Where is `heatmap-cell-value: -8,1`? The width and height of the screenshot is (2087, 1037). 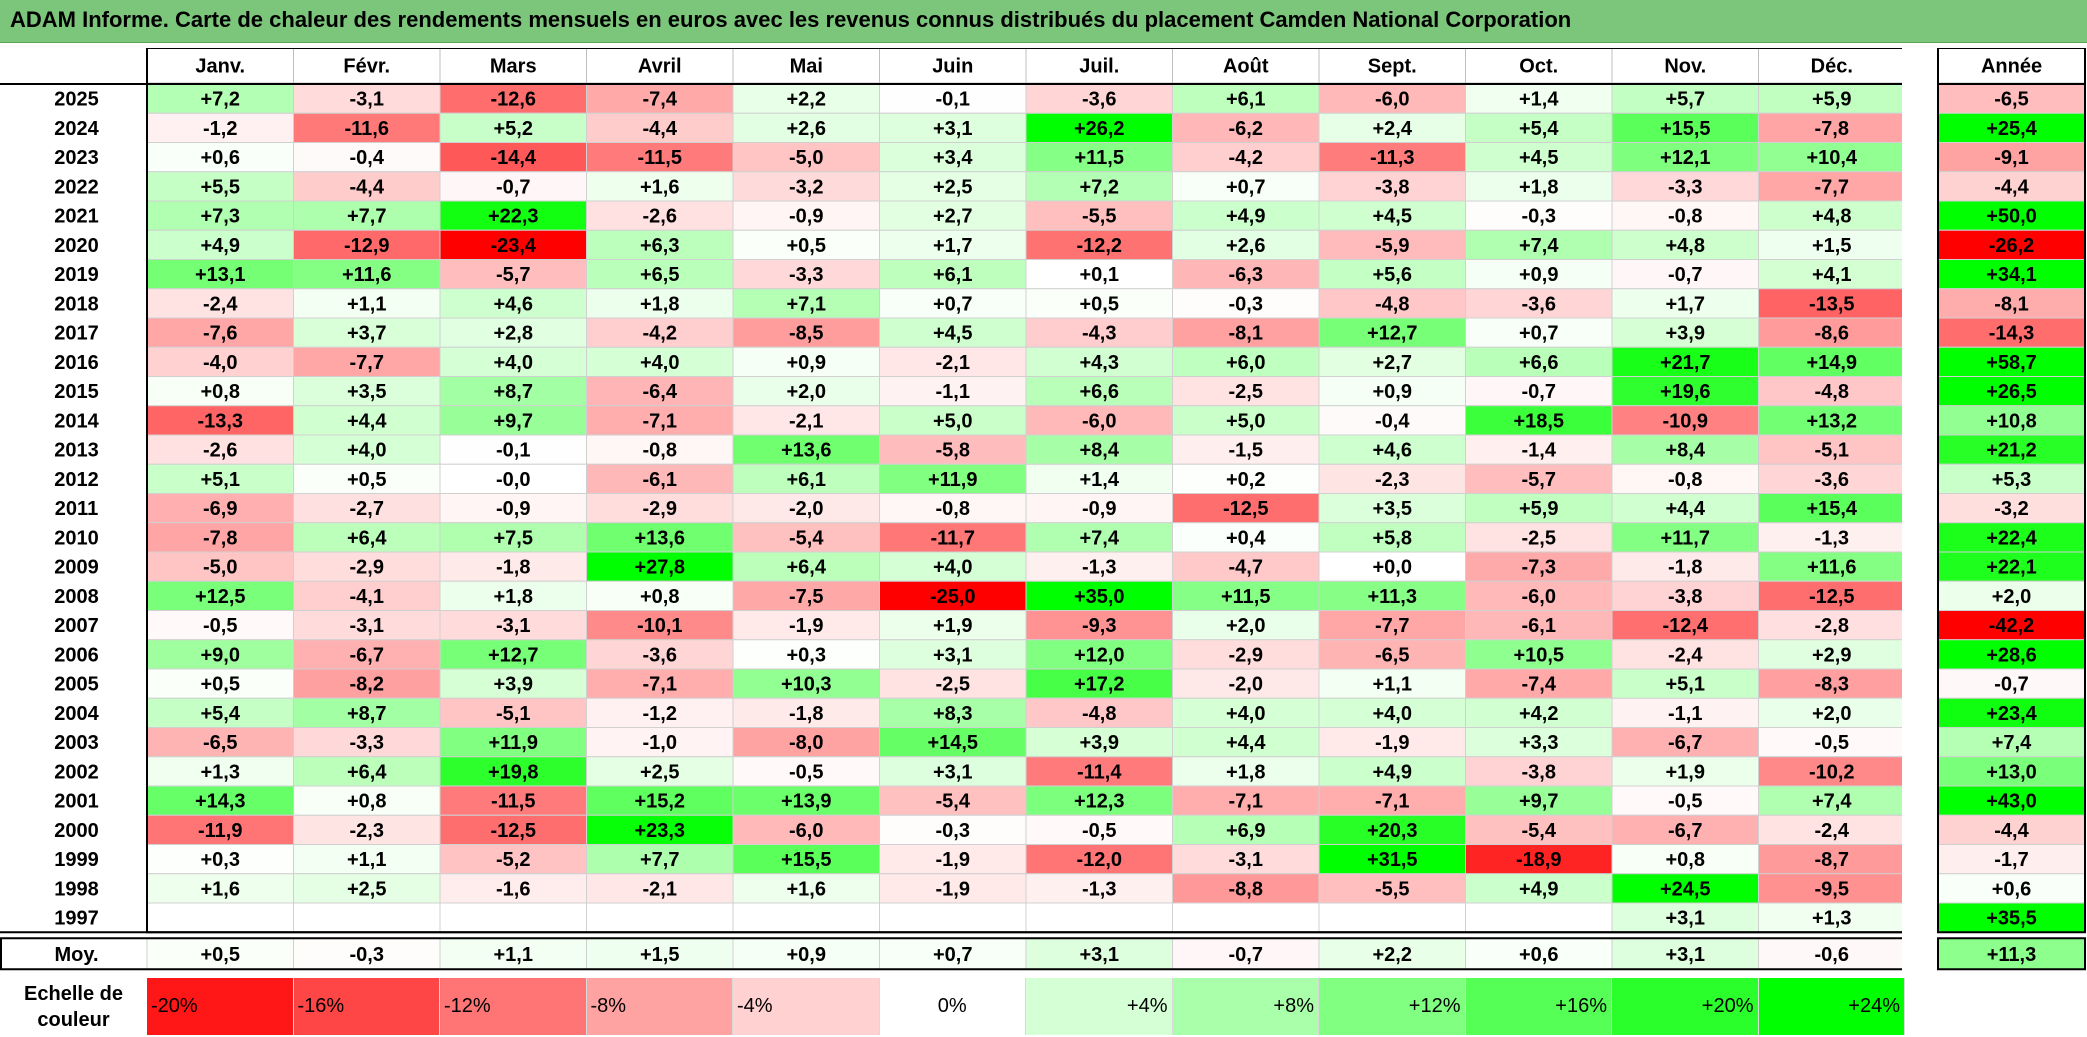 heatmap-cell-value: -8,1 is located at coordinates (1246, 334).